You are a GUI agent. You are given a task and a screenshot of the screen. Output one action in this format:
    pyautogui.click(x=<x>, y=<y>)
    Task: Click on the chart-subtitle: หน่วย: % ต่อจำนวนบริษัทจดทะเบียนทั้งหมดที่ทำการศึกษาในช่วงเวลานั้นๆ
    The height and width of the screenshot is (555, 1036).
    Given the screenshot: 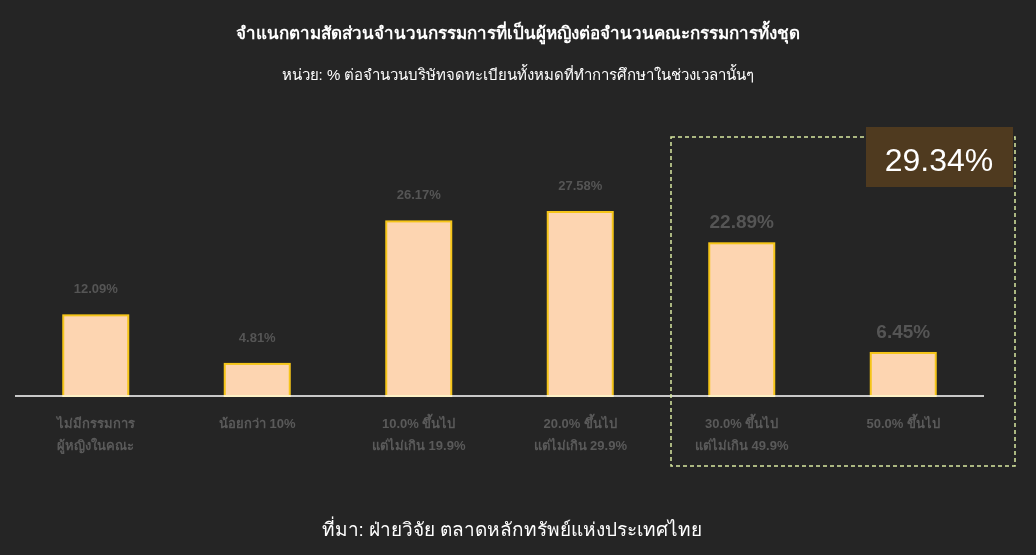 What is the action you would take?
    pyautogui.click(x=518, y=73)
    